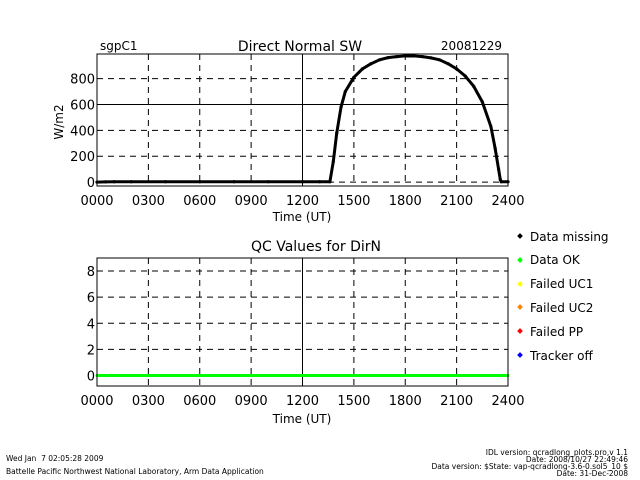 This screenshot has height=480, width=640. Describe the element at coordinates (91, 272) in the screenshot. I see `y-tick-label: 8` at that location.